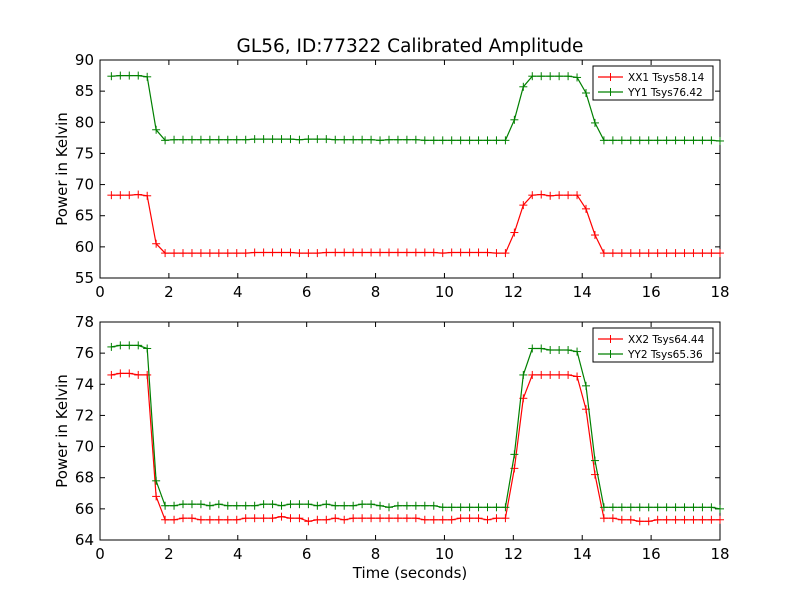 The height and width of the screenshot is (600, 800). I want to click on y-tick-label: 65, so click(84, 216).